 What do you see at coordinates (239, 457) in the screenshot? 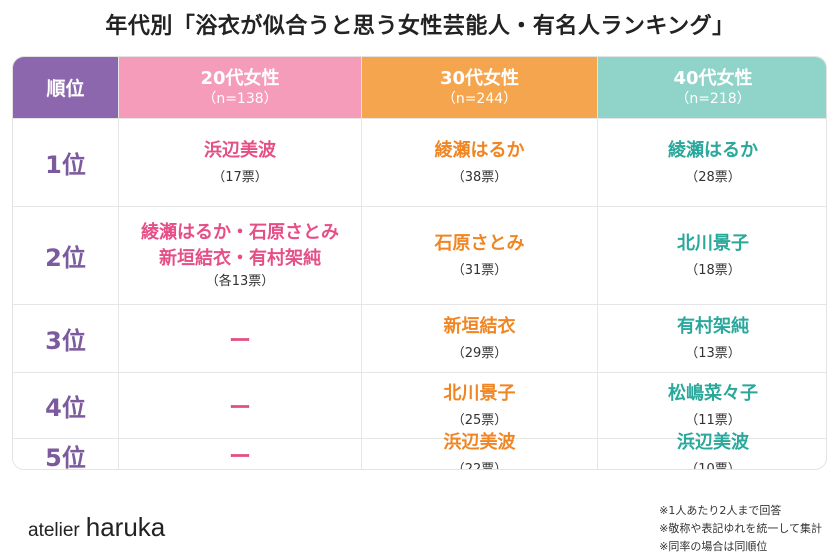
I see `rank-5-20s-dash: ー` at bounding box center [239, 457].